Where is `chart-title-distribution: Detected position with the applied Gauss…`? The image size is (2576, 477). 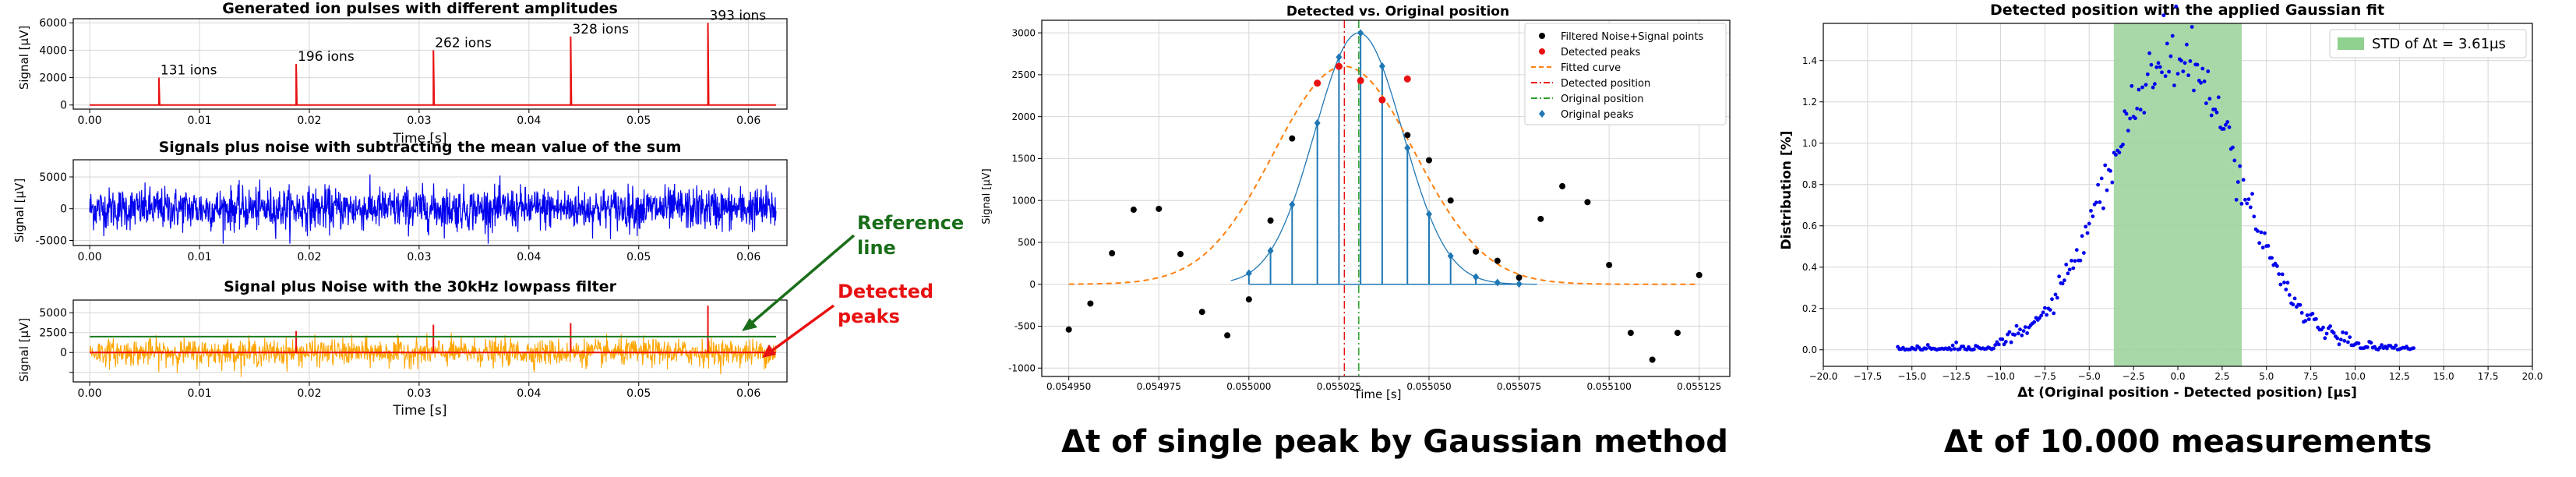 chart-title-distribution: Detected position with the applied Gauss… is located at coordinates (2187, 10).